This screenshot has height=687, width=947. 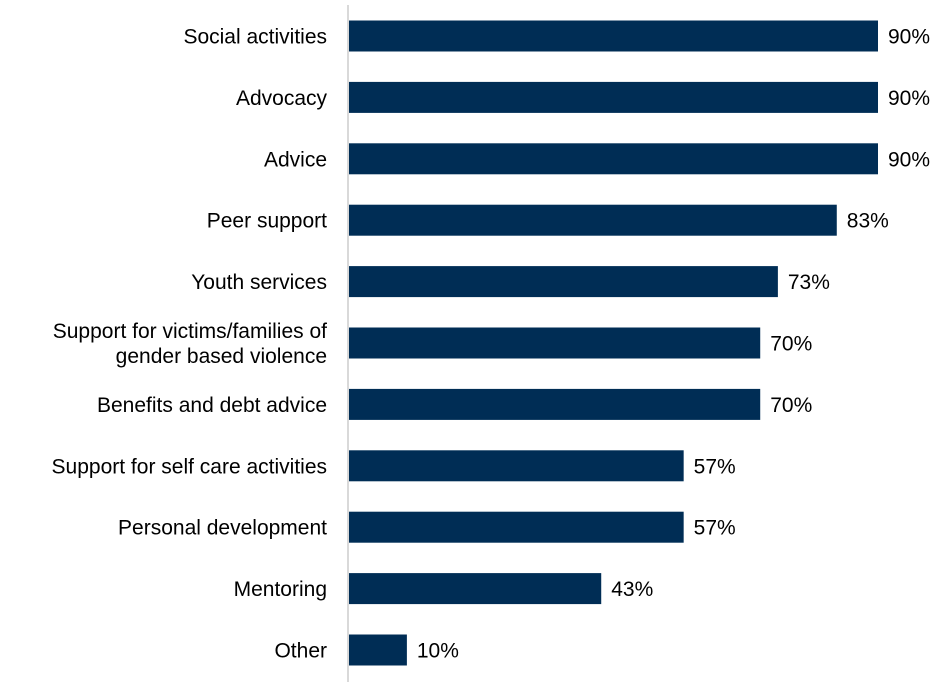 I want to click on category-label: Support for self care activities, so click(x=189, y=466).